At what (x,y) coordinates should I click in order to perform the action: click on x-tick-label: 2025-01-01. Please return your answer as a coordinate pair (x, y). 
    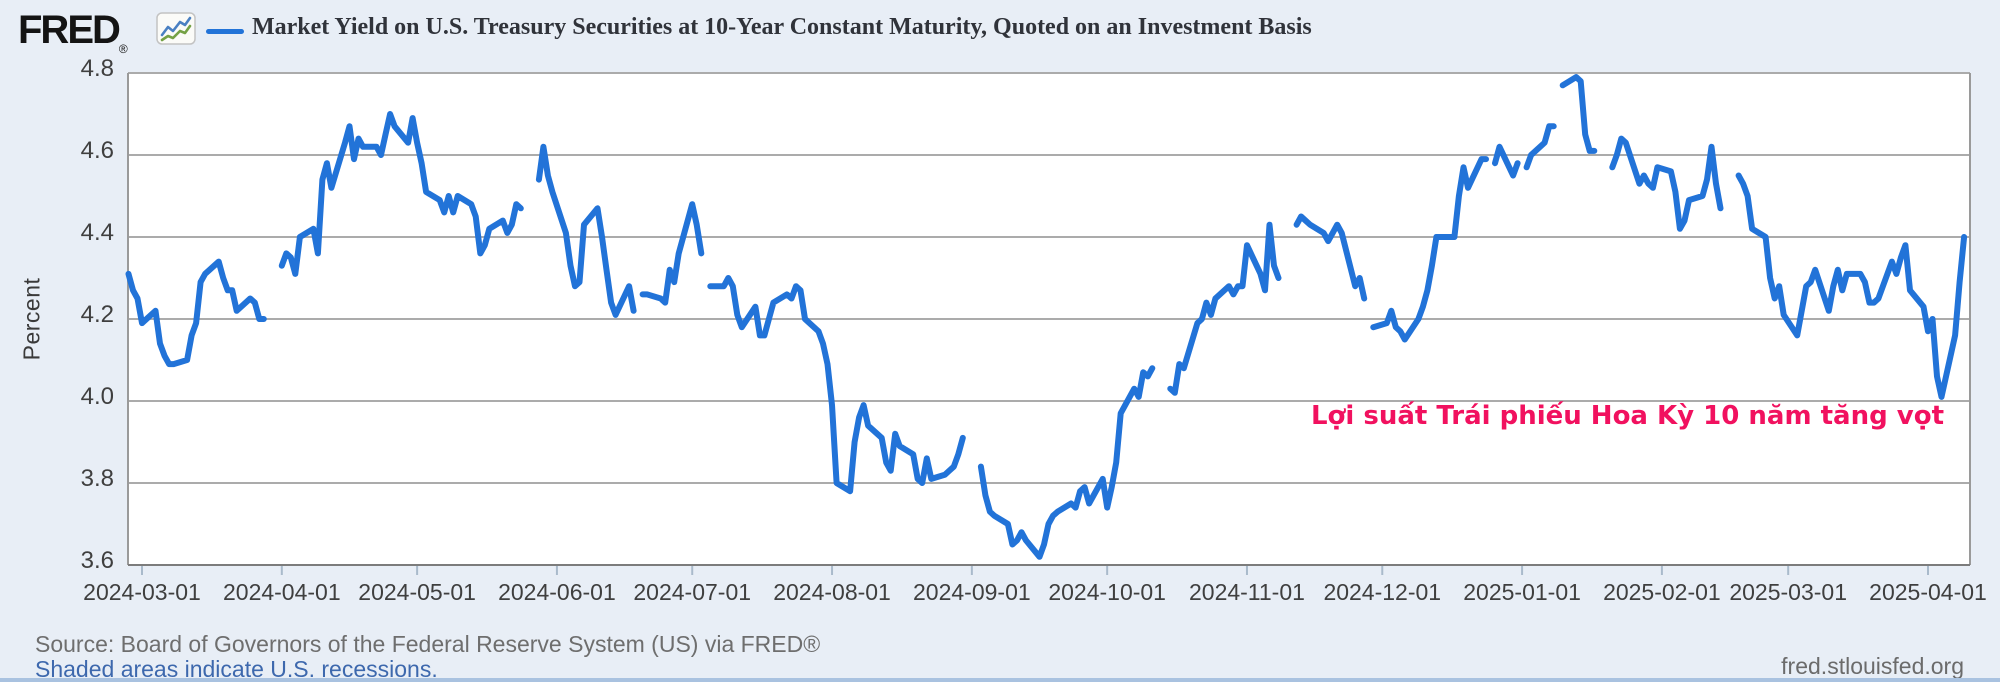
    Looking at the image, I should click on (1522, 592).